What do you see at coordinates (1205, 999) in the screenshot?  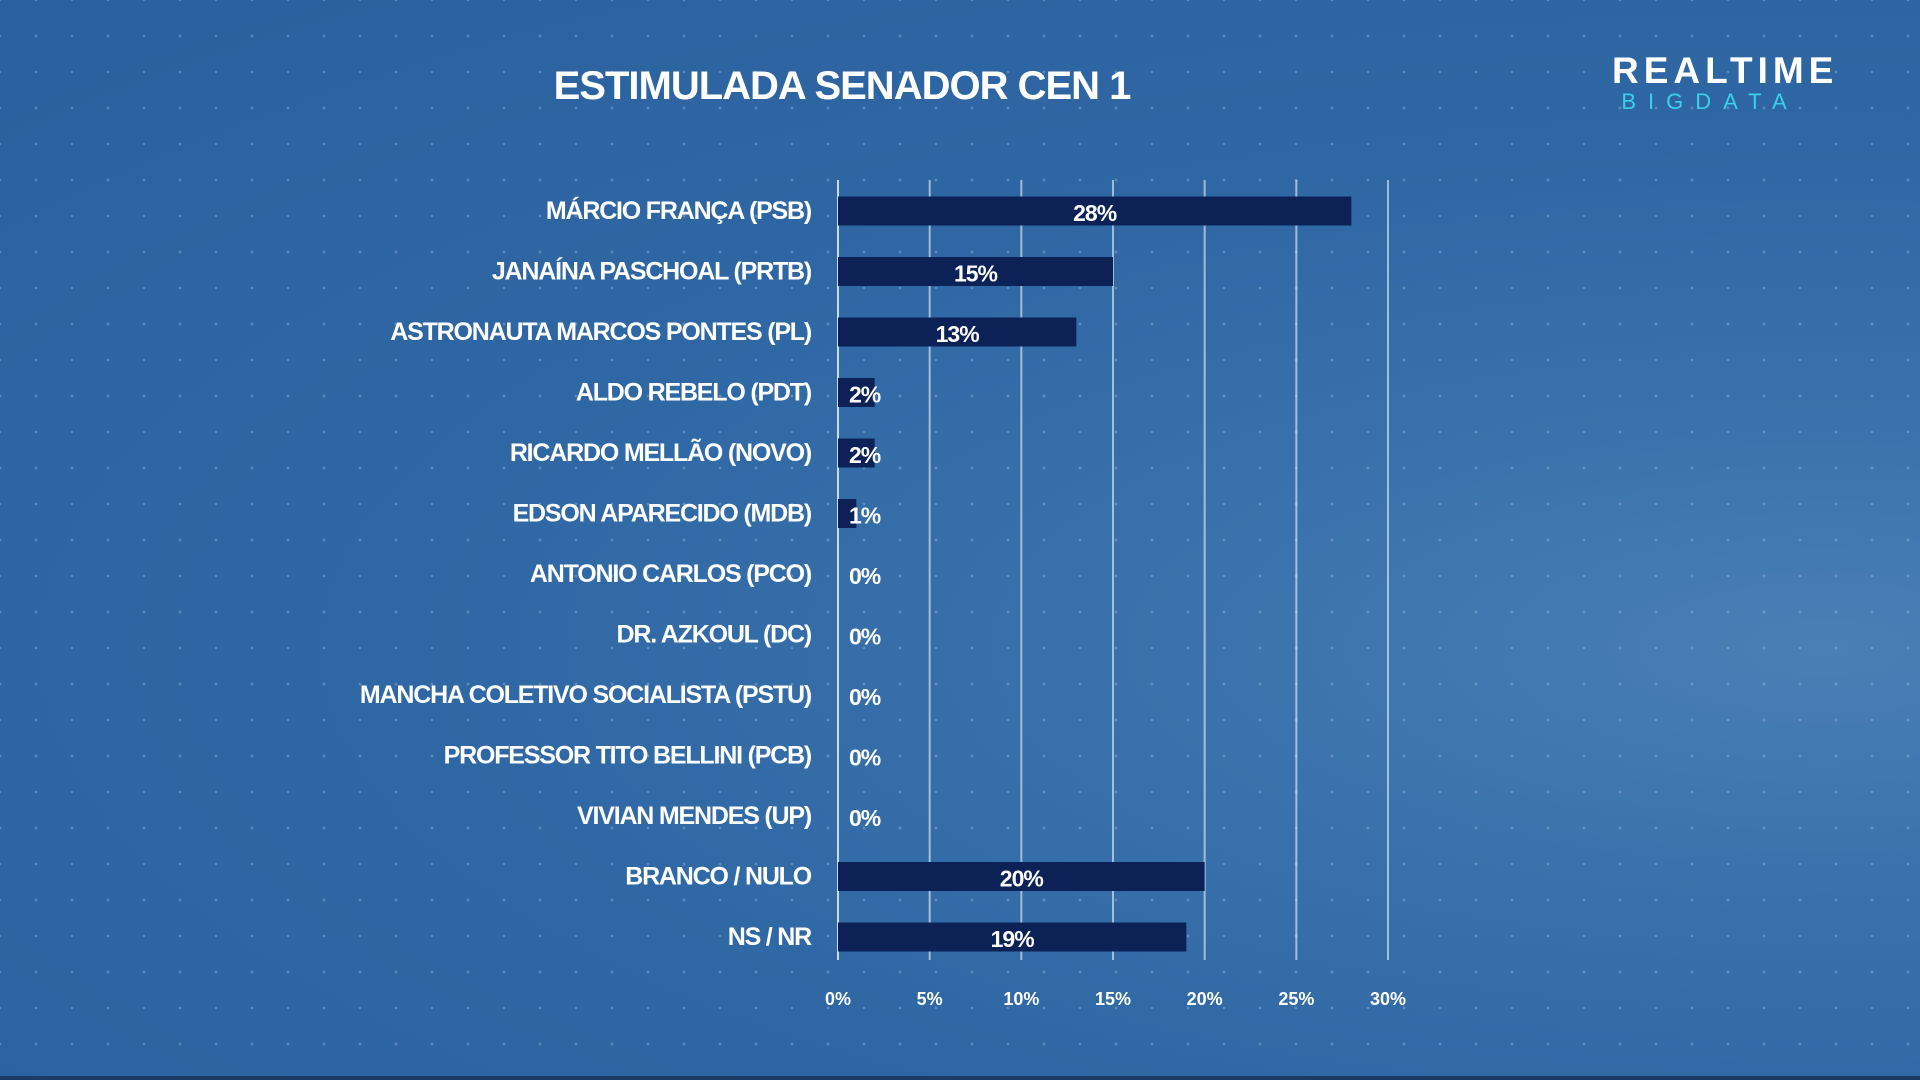 I see `x-tick-label: 20%` at bounding box center [1205, 999].